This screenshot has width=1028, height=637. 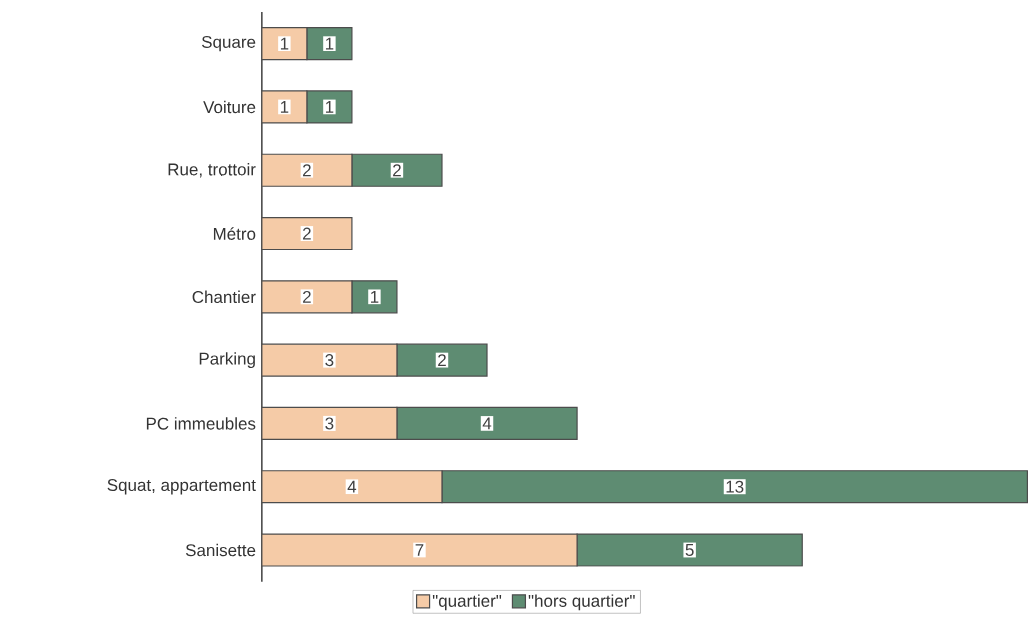 I want to click on data-label: 5, so click(x=689, y=550).